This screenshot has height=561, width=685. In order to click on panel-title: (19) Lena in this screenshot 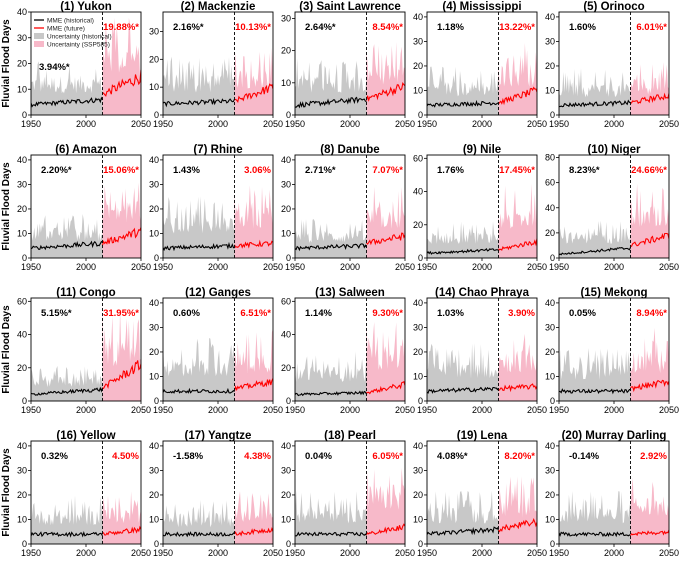, I will do `click(482, 436)`.